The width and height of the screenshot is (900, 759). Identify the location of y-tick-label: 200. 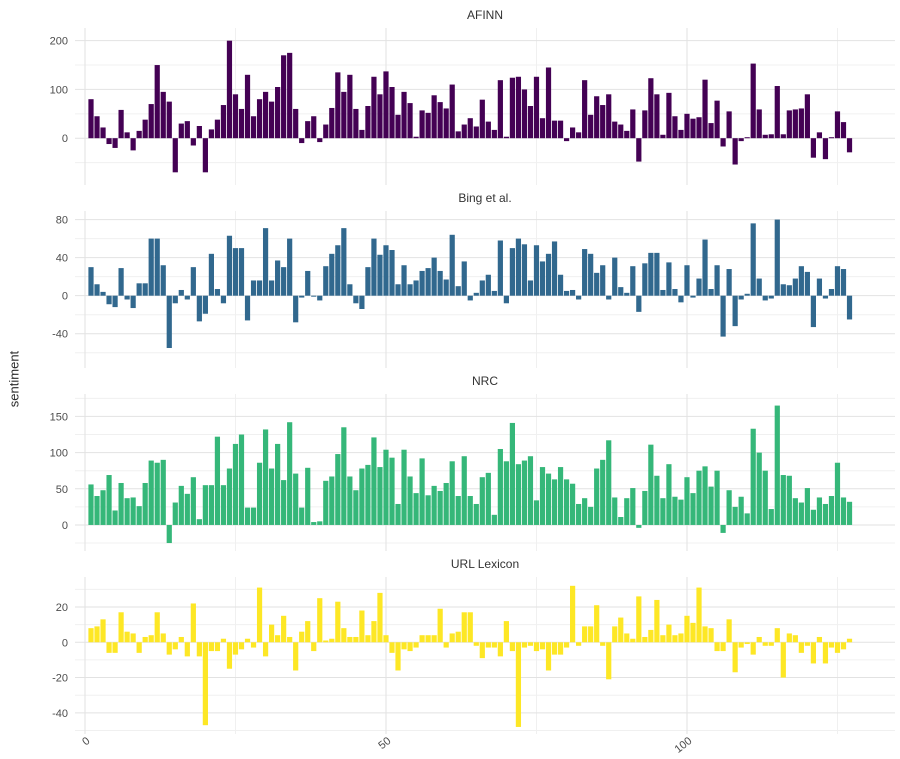
(59, 42).